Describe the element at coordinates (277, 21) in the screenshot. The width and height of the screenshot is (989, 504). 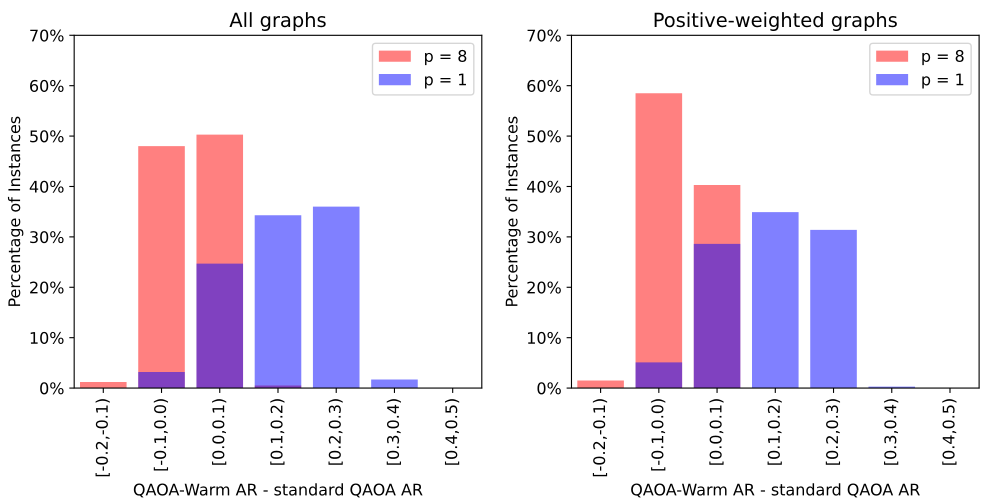
I see `chart-title: All graphs` at that location.